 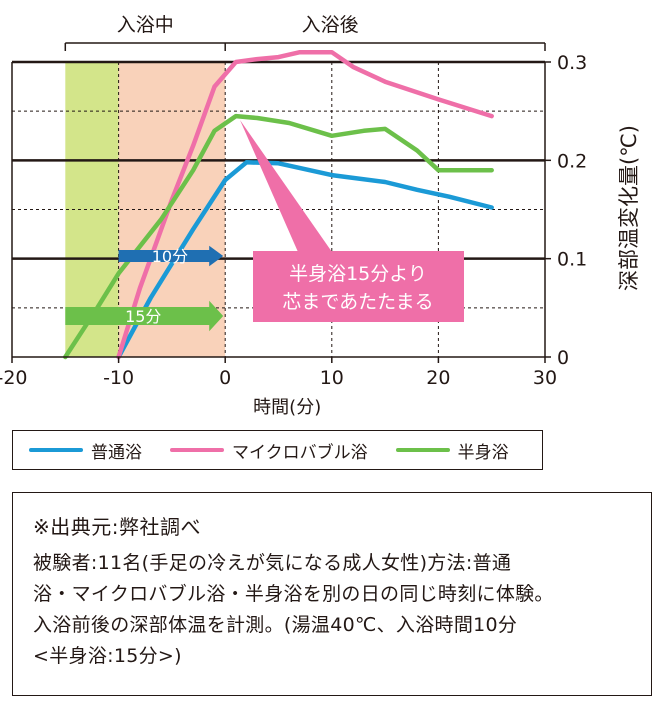 I want to click on legend-swatch-regular, so click(x=56, y=450).